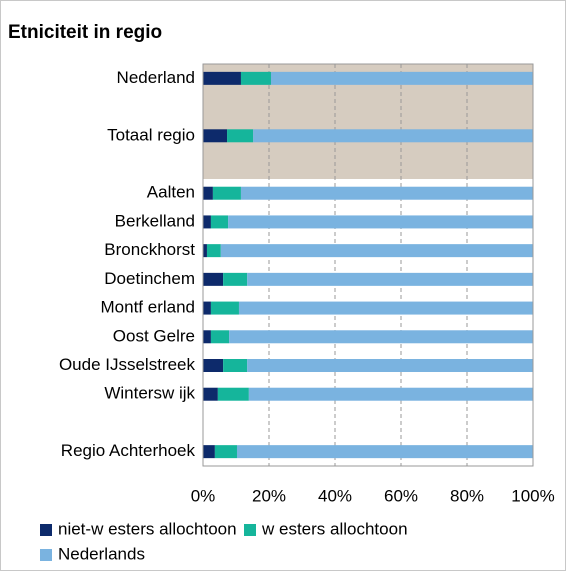 The height and width of the screenshot is (577, 567). What do you see at coordinates (156, 77) in the screenshot?
I see `y-tick-label: Nederland` at bounding box center [156, 77].